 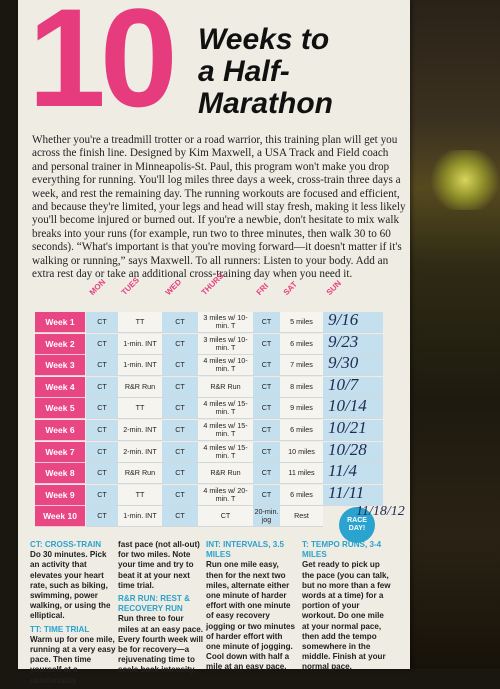 What do you see at coordinates (245, 550) in the screenshot?
I see `legend-heading: INT: INTERVALS, 3.5 MILES` at bounding box center [245, 550].